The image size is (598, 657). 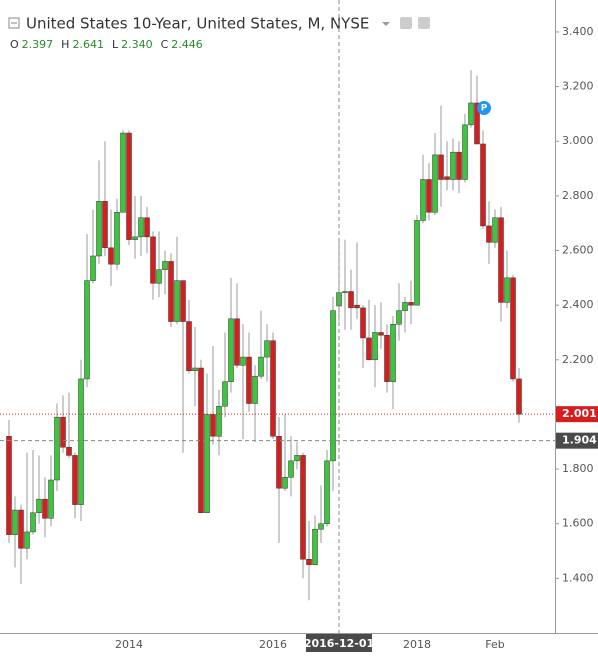 I want to click on crosshair-y-label: 1.904, so click(x=579, y=440).